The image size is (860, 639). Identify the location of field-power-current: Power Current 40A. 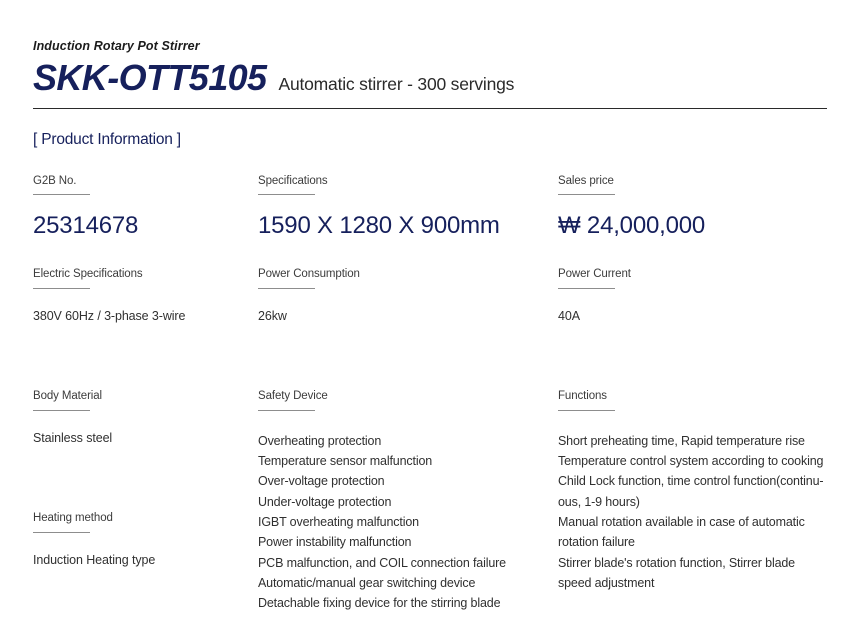
(692, 294).